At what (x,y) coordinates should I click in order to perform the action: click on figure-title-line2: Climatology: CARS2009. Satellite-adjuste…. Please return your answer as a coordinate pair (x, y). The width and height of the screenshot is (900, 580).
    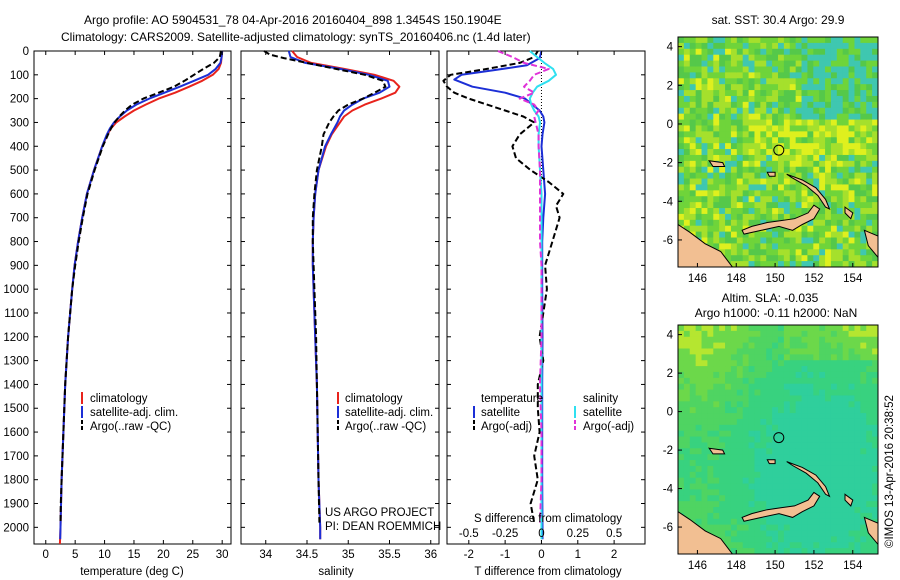
    Looking at the image, I should click on (296, 37).